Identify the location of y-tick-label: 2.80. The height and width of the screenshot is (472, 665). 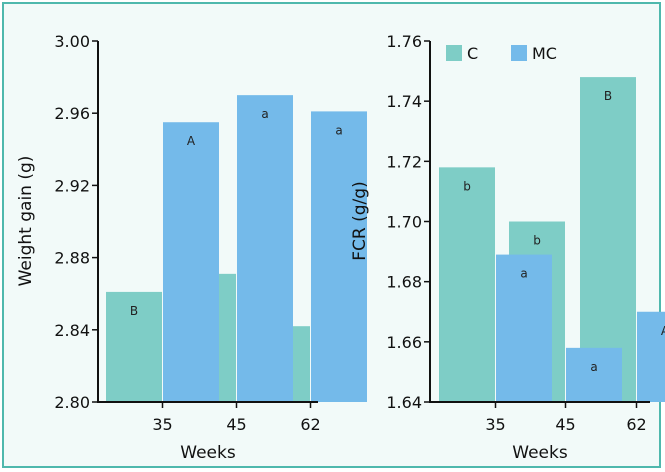
(72, 402).